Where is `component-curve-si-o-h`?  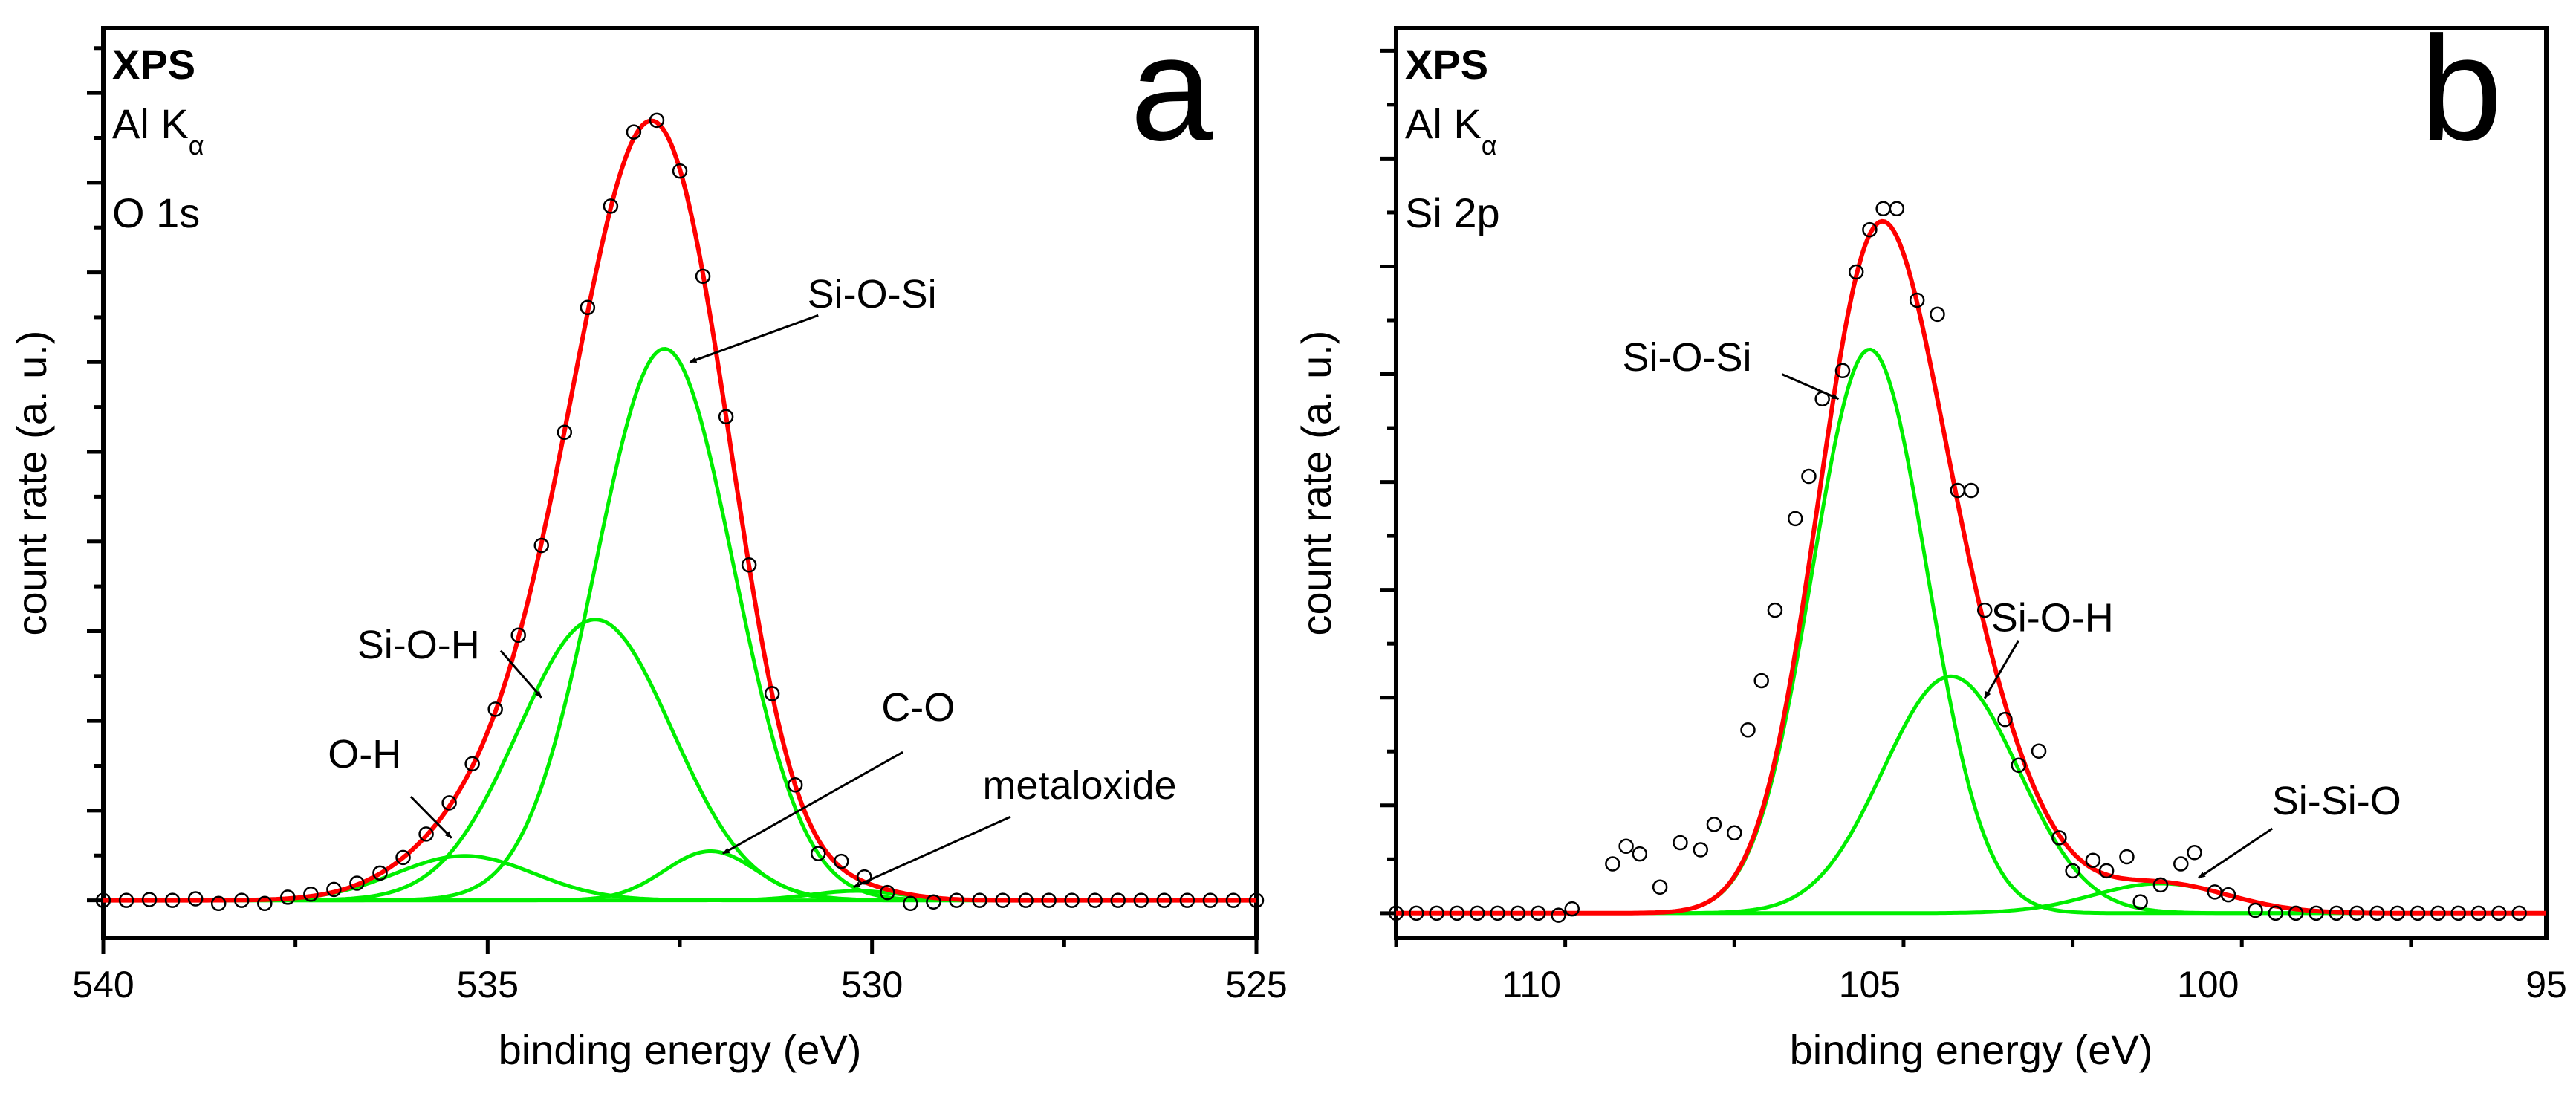
component-curve-si-o-h is located at coordinates (679, 761).